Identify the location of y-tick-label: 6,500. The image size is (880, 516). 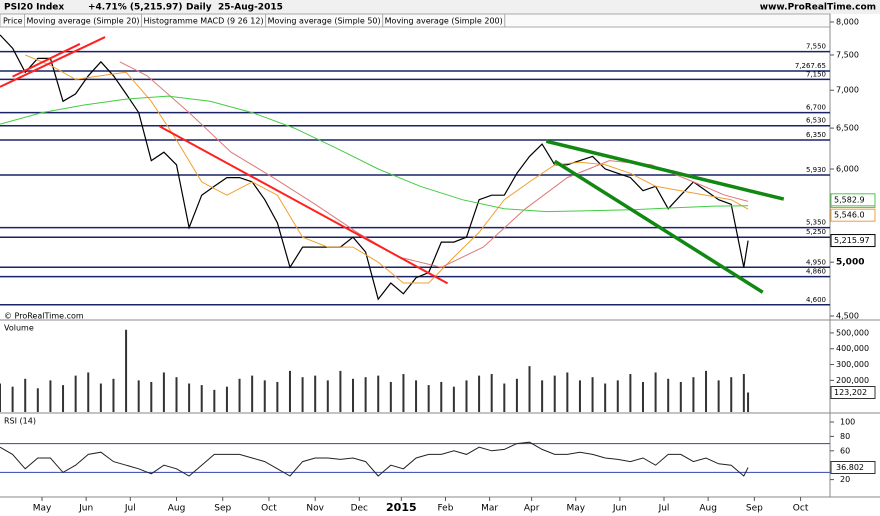
(847, 128).